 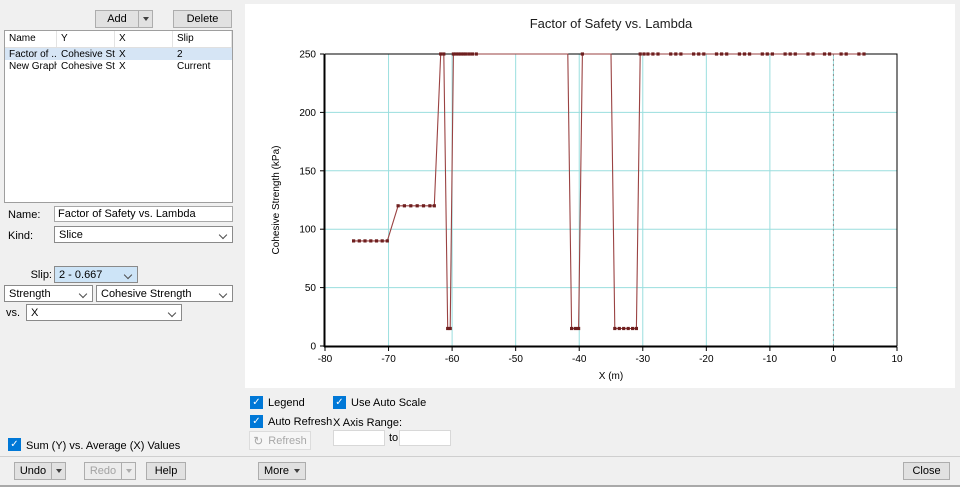 What do you see at coordinates (143, 214) in the screenshot?
I see `name-input` at bounding box center [143, 214].